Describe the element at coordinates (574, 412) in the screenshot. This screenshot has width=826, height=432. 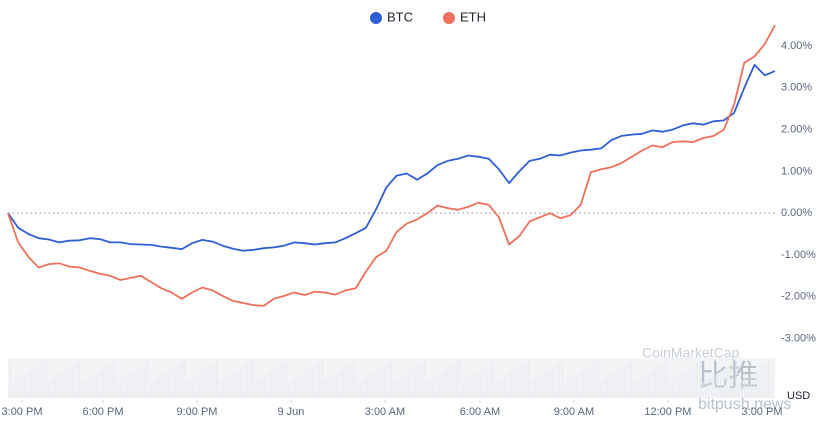
I see `x-tick-label: 9:00 AM` at that location.